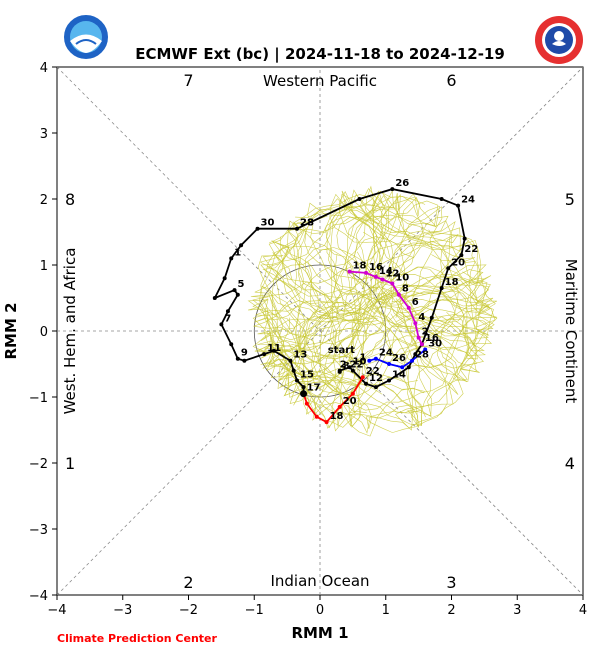 The width and height of the screenshot is (597, 650). What do you see at coordinates (341, 350) in the screenshot?
I see `start-label: start` at bounding box center [341, 350].